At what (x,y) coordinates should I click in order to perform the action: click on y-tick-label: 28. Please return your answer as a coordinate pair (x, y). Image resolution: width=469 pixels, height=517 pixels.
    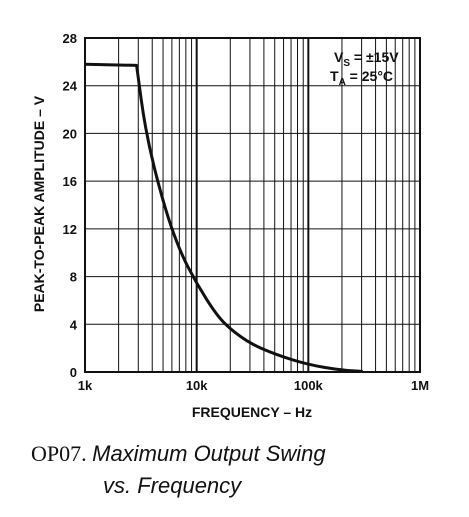
    Looking at the image, I should click on (70, 38).